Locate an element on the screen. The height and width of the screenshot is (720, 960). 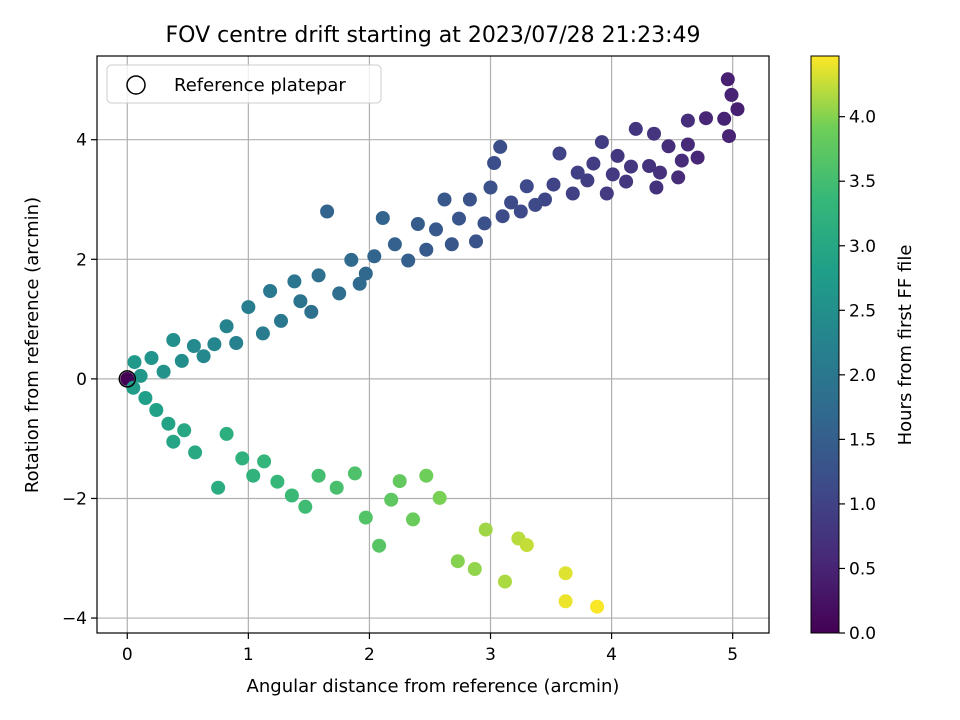
x-tick-label: 2 is located at coordinates (369, 655).